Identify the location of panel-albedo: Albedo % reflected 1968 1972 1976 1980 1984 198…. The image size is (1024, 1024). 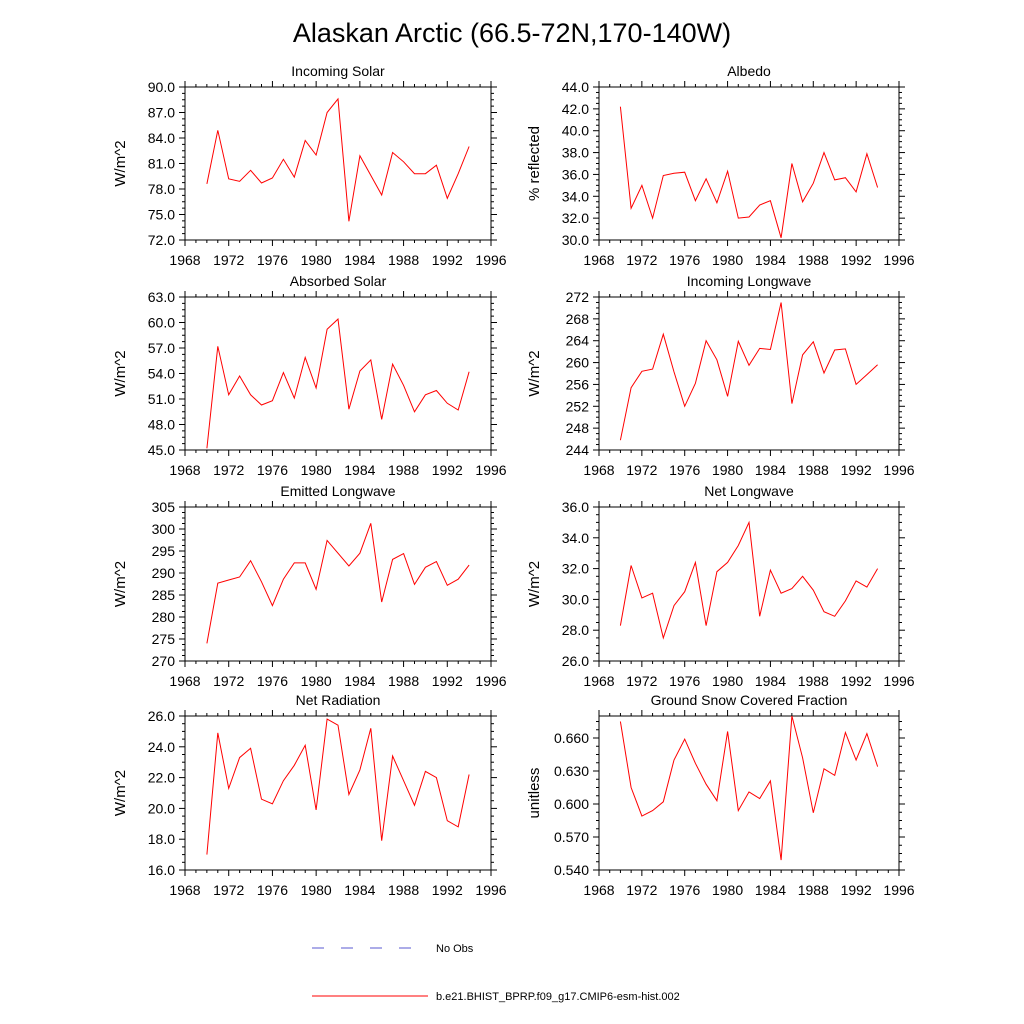
(720, 165).